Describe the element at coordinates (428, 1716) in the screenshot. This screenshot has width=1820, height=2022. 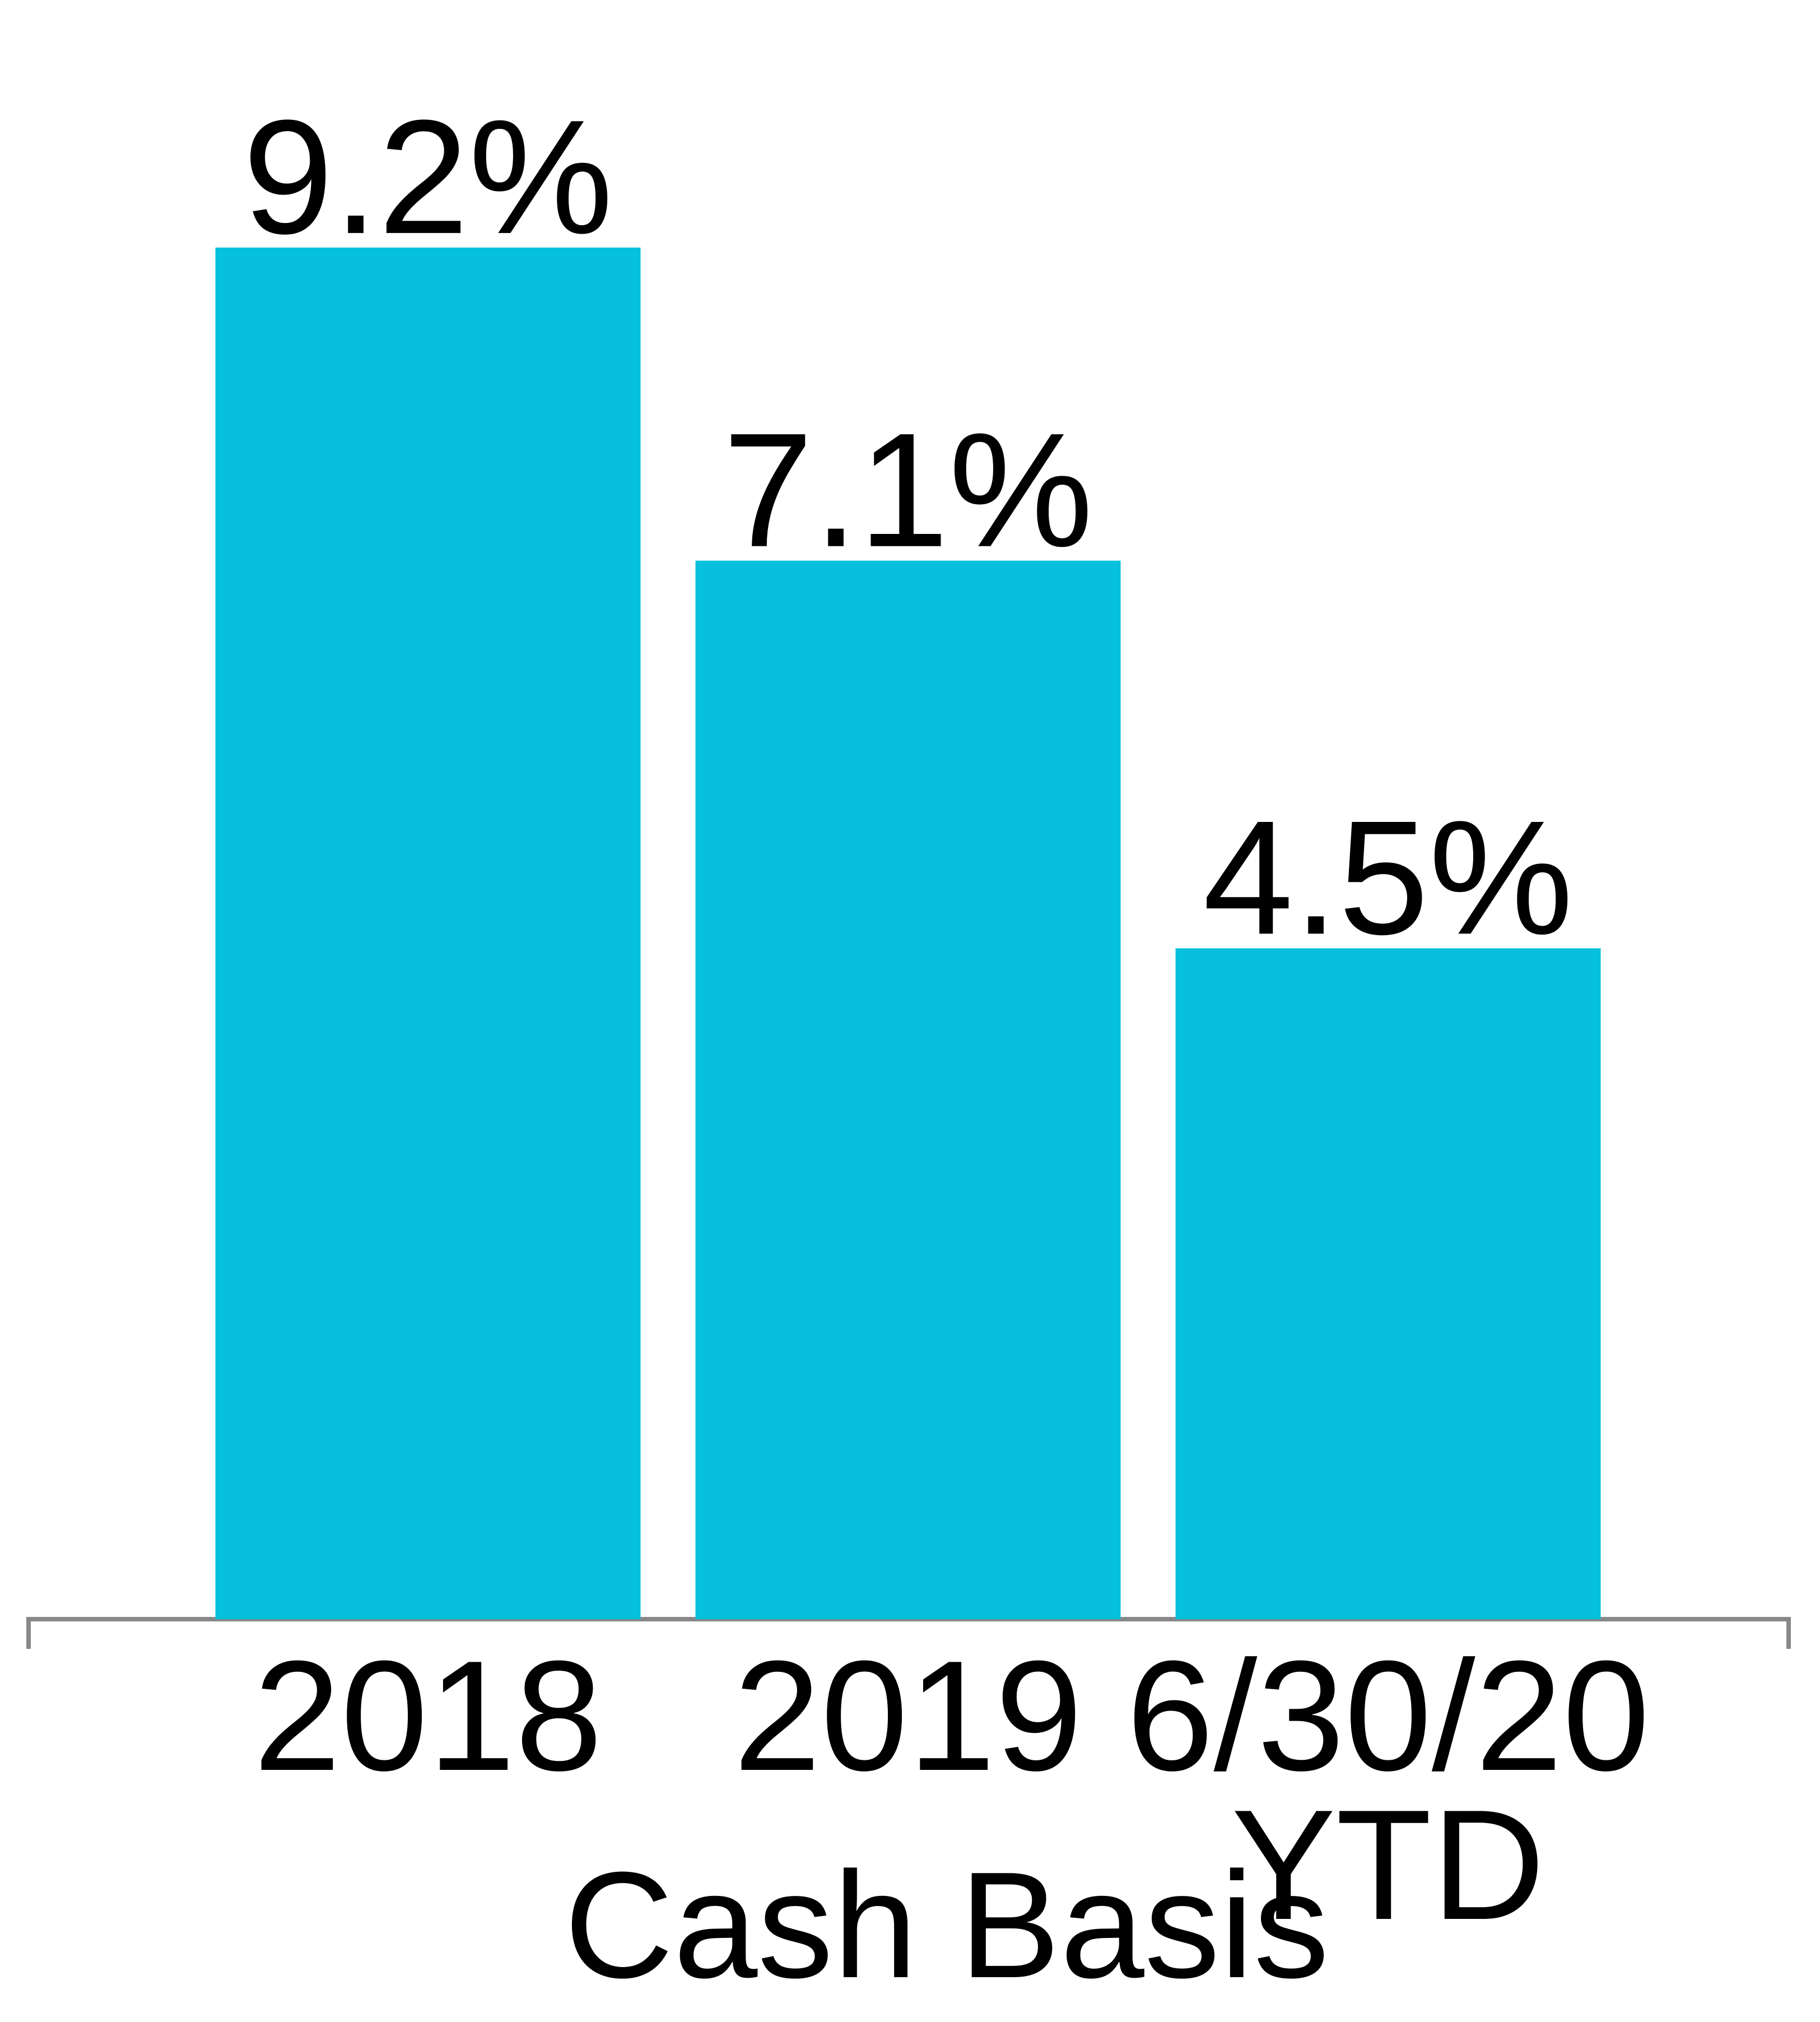
I see `x-tick-label: 2018` at that location.